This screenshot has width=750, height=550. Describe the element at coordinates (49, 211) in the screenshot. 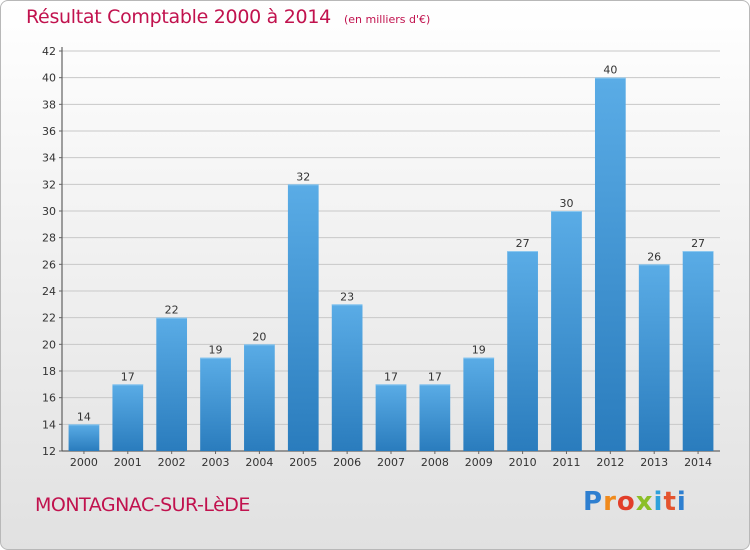

I see `y-tick-label: 30` at that location.